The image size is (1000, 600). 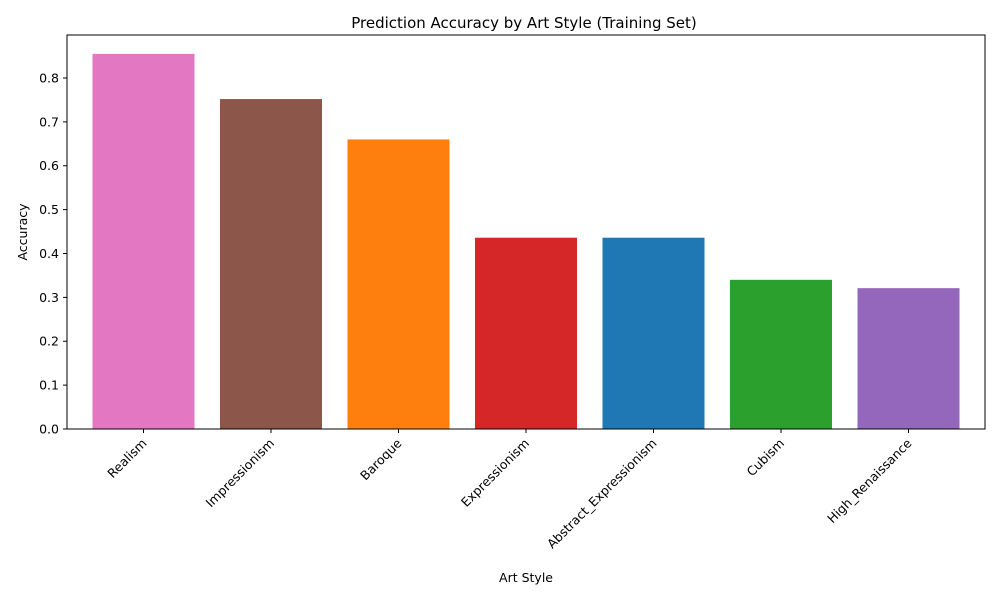 I want to click on y-tick-label: 0.7, so click(x=49, y=121).